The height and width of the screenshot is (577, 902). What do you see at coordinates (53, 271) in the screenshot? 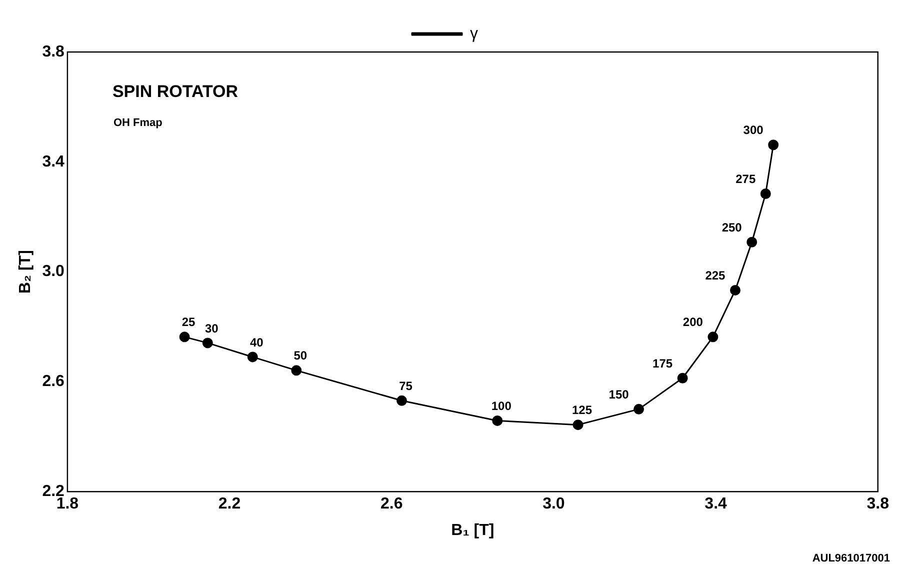
I see `y-tick-label: 3.0` at bounding box center [53, 271].